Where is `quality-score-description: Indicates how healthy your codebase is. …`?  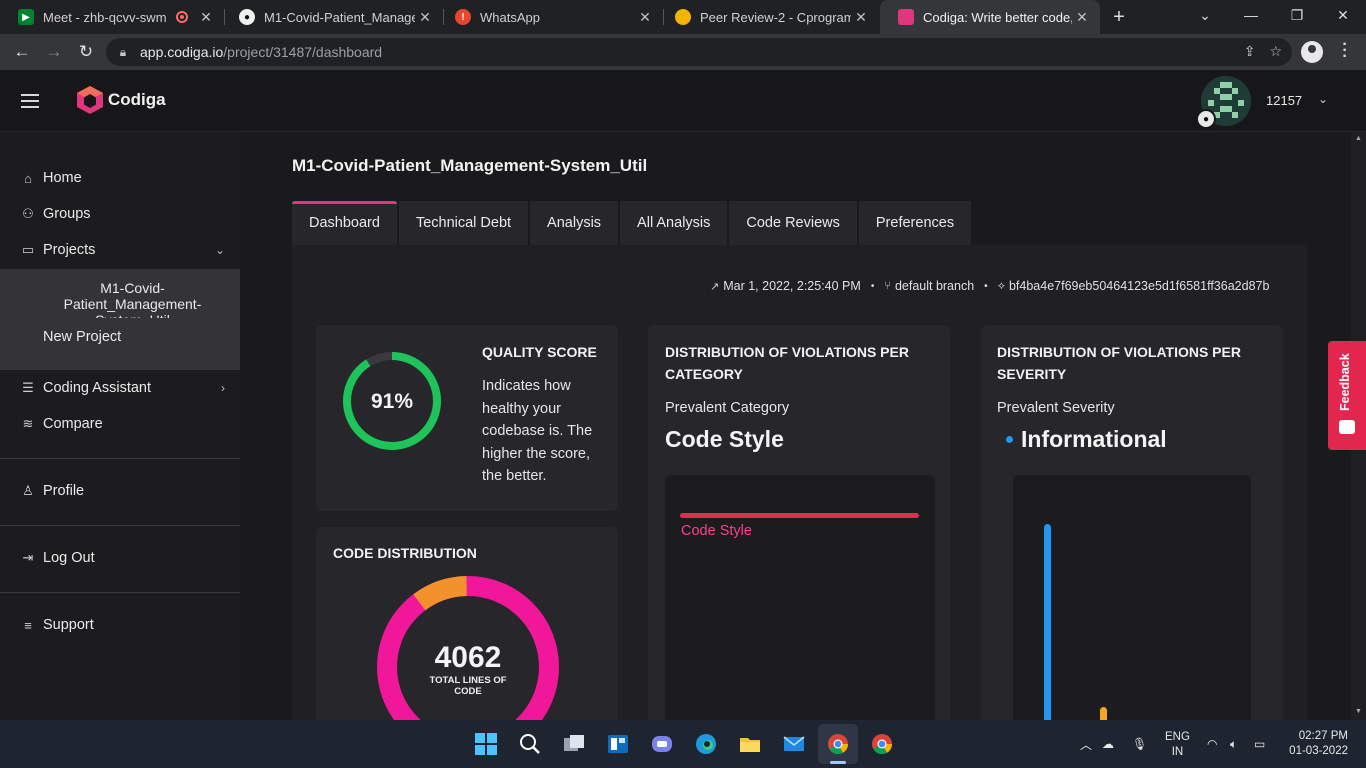
quality-score-description: Indicates how healthy your codebase is. … is located at coordinates (537, 431).